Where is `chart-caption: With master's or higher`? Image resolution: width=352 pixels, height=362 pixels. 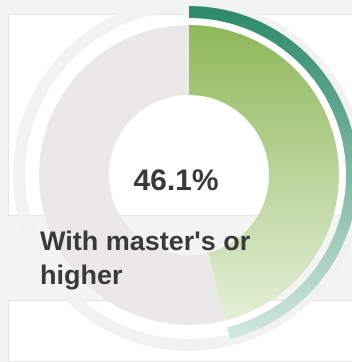 chart-caption: With master's or higher is located at coordinates (145, 258).